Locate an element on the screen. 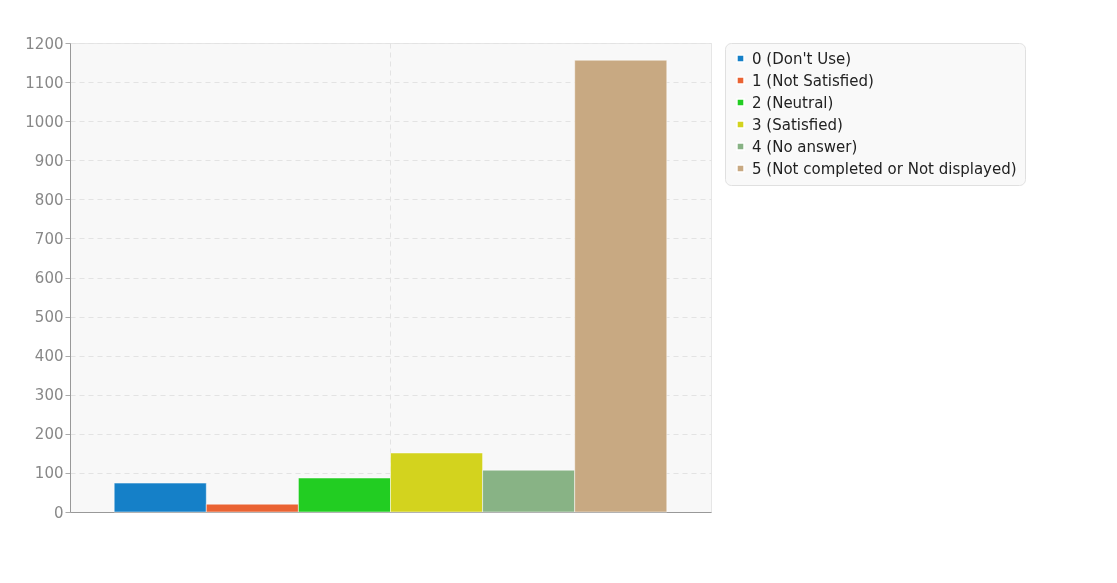  y-tick-label: 1100 is located at coordinates (44, 82).